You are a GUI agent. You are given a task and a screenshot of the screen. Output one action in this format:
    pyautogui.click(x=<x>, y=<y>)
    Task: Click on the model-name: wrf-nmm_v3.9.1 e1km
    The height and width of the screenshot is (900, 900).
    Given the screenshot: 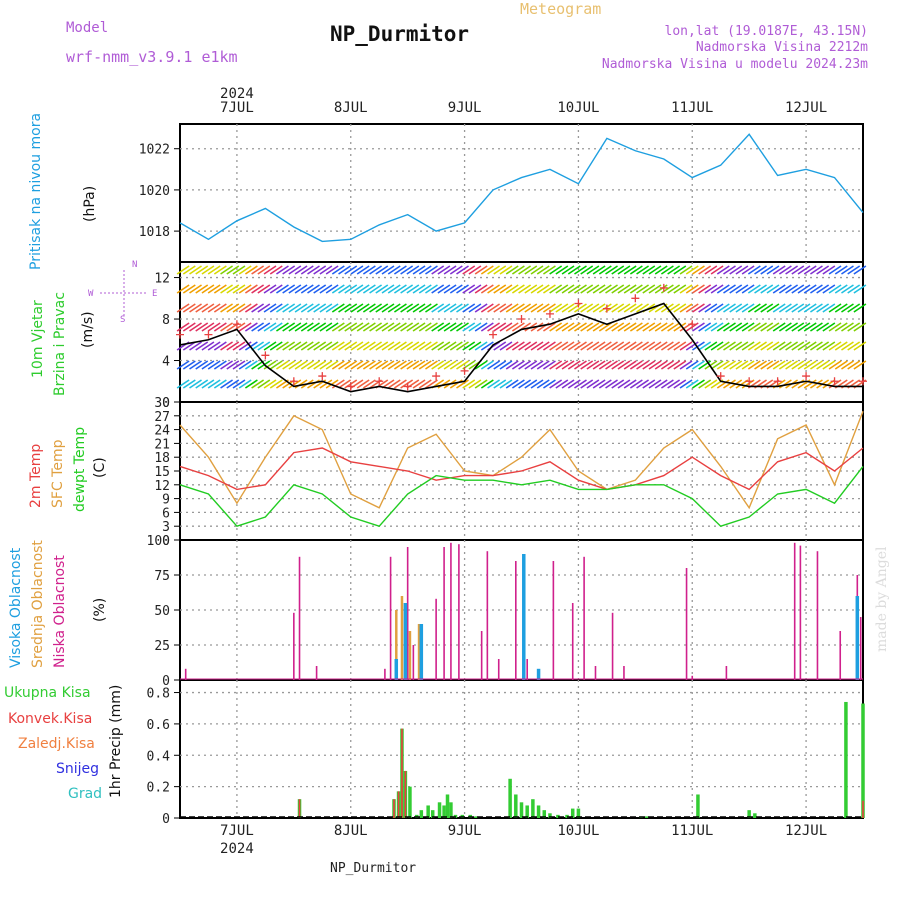 What is the action you would take?
    pyautogui.click(x=152, y=57)
    